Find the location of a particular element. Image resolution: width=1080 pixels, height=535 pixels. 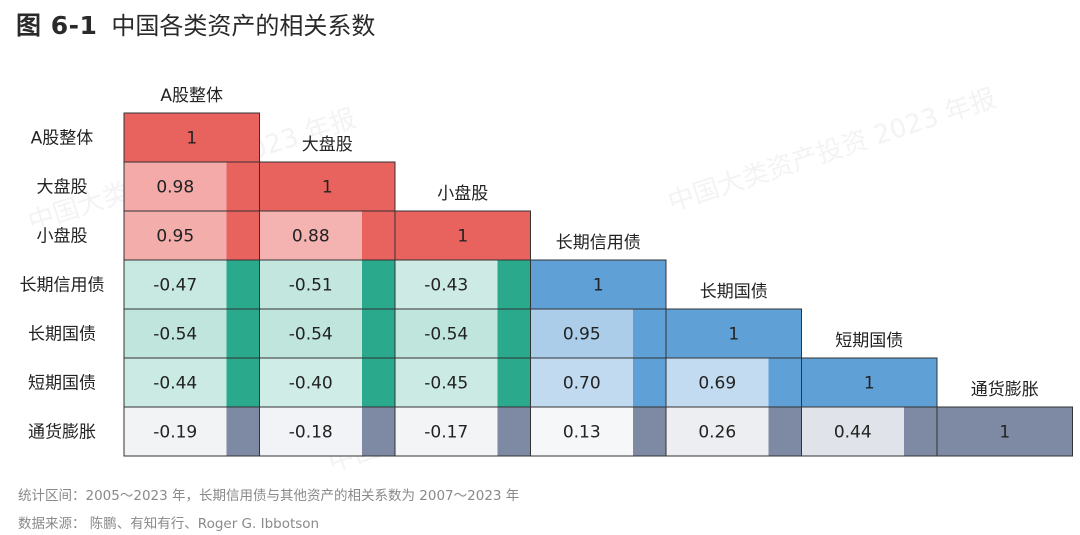

cell-value: -0.43 is located at coordinates (446, 286).